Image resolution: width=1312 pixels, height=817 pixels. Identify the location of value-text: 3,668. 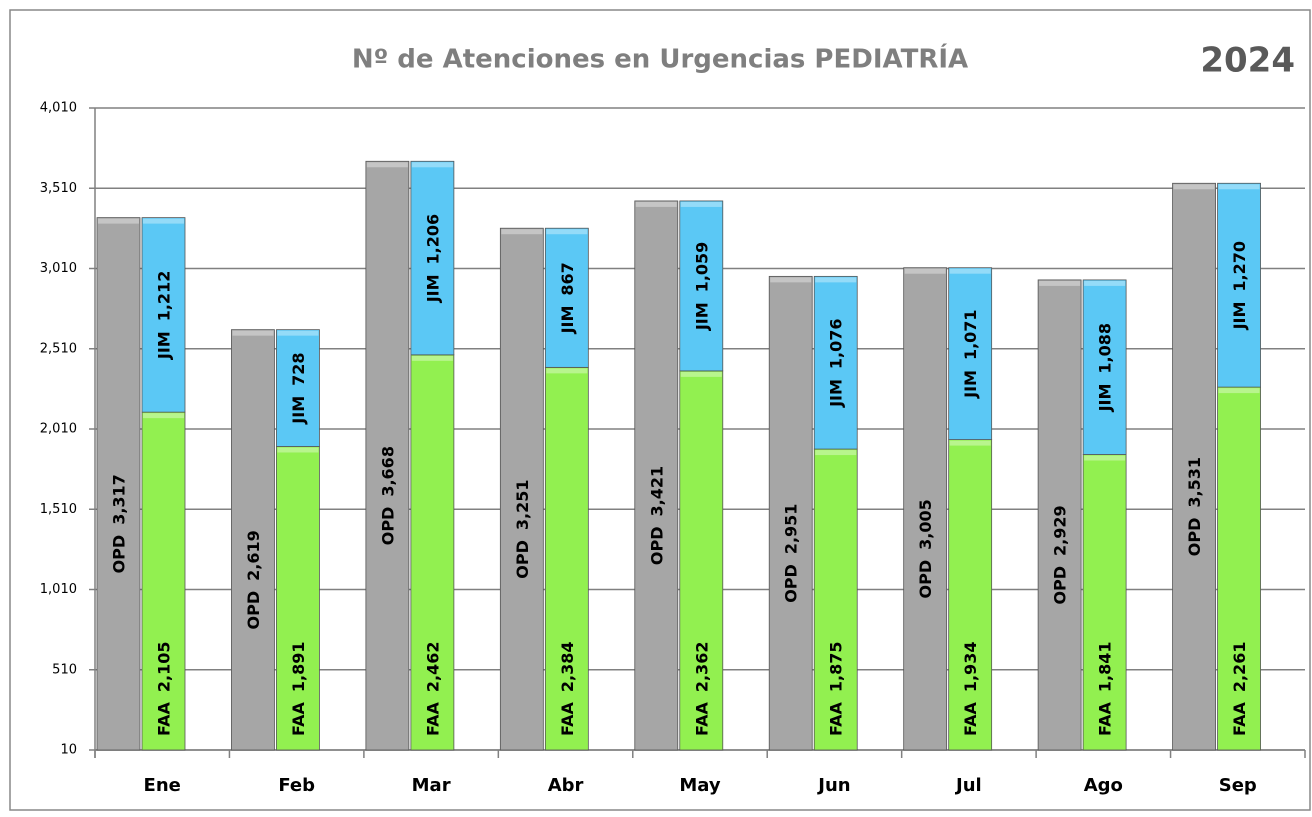
(387, 471).